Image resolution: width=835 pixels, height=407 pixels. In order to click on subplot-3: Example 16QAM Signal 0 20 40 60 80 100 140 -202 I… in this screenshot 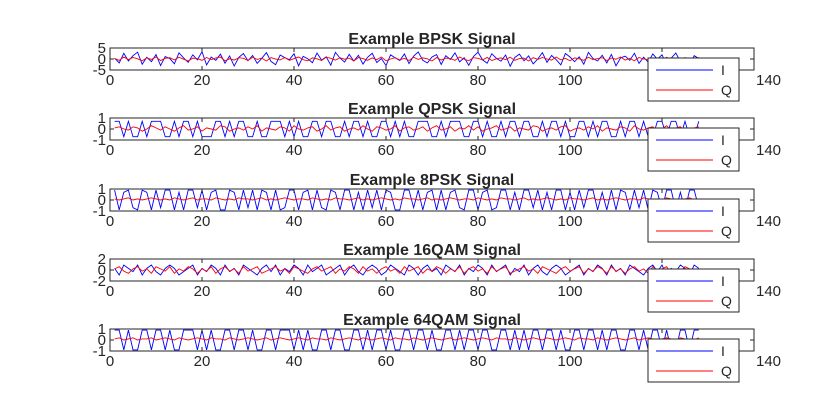, I will do `click(437, 277)`.